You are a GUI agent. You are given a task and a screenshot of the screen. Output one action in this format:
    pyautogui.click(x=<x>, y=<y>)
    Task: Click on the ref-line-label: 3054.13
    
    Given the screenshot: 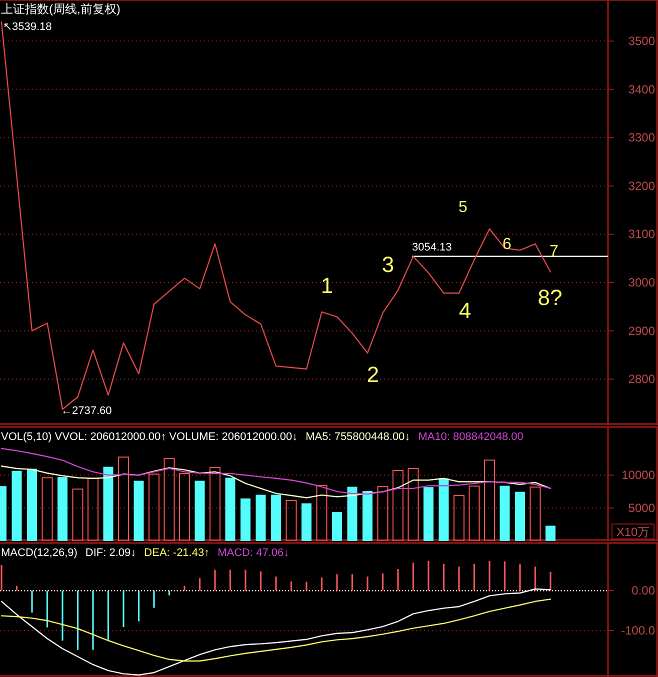 What is the action you would take?
    pyautogui.click(x=432, y=247)
    